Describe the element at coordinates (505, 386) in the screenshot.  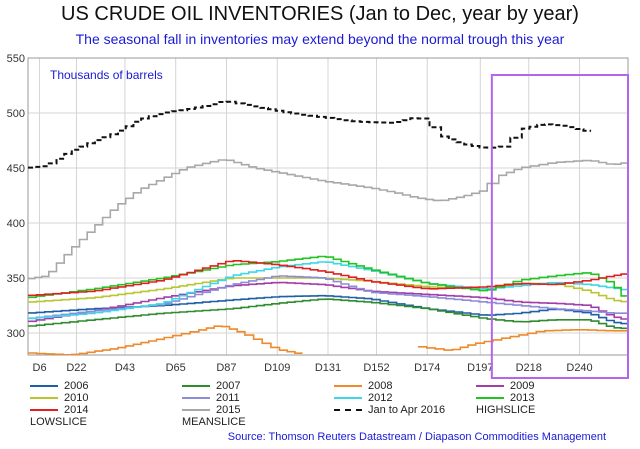
I see `legend-item: 2009` at that location.